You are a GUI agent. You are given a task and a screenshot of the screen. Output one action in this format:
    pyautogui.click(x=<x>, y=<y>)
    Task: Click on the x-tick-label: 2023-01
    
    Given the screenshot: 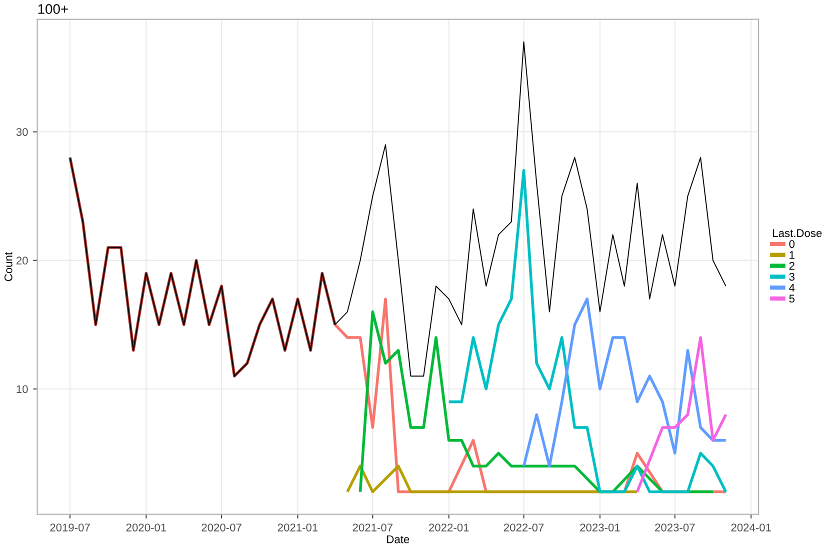 What is the action you would take?
    pyautogui.click(x=600, y=528)
    